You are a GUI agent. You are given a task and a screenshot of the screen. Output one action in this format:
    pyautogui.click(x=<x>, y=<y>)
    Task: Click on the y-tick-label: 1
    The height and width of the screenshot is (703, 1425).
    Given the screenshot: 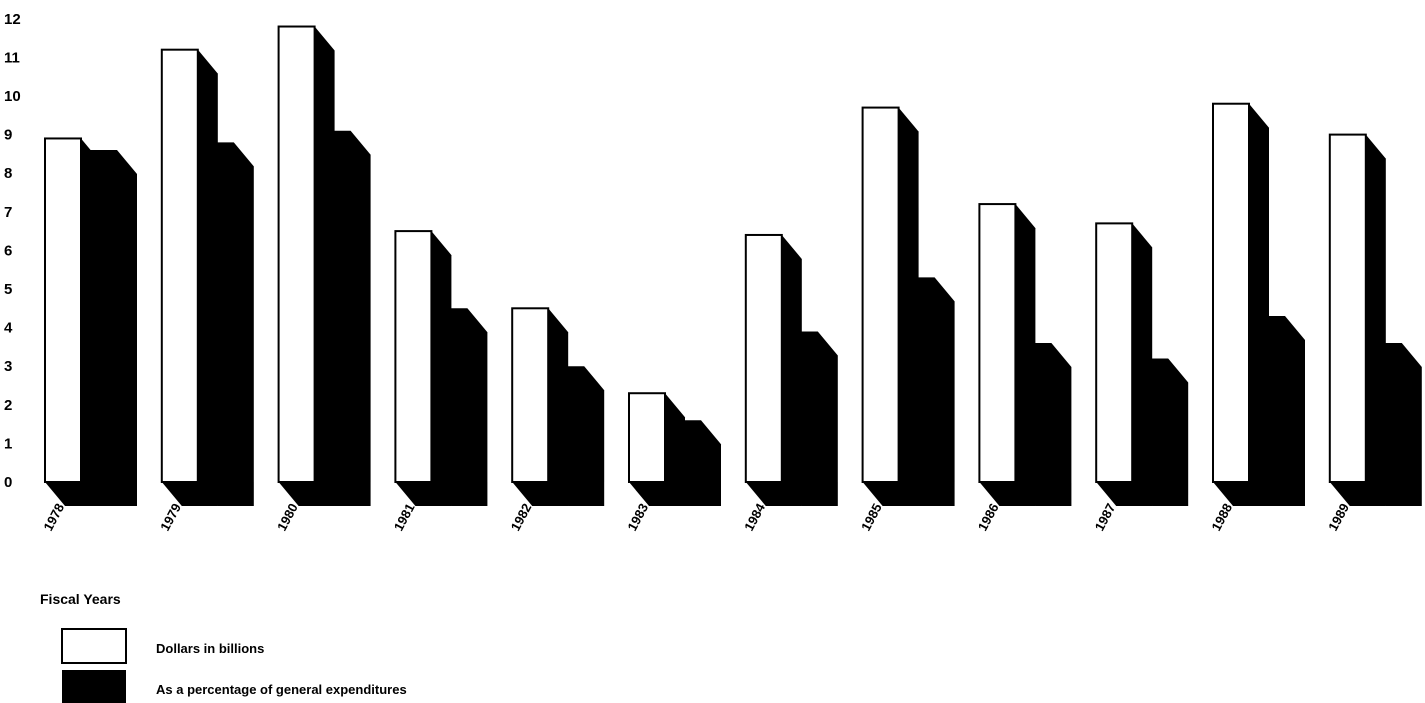 What is the action you would take?
    pyautogui.click(x=8, y=443)
    